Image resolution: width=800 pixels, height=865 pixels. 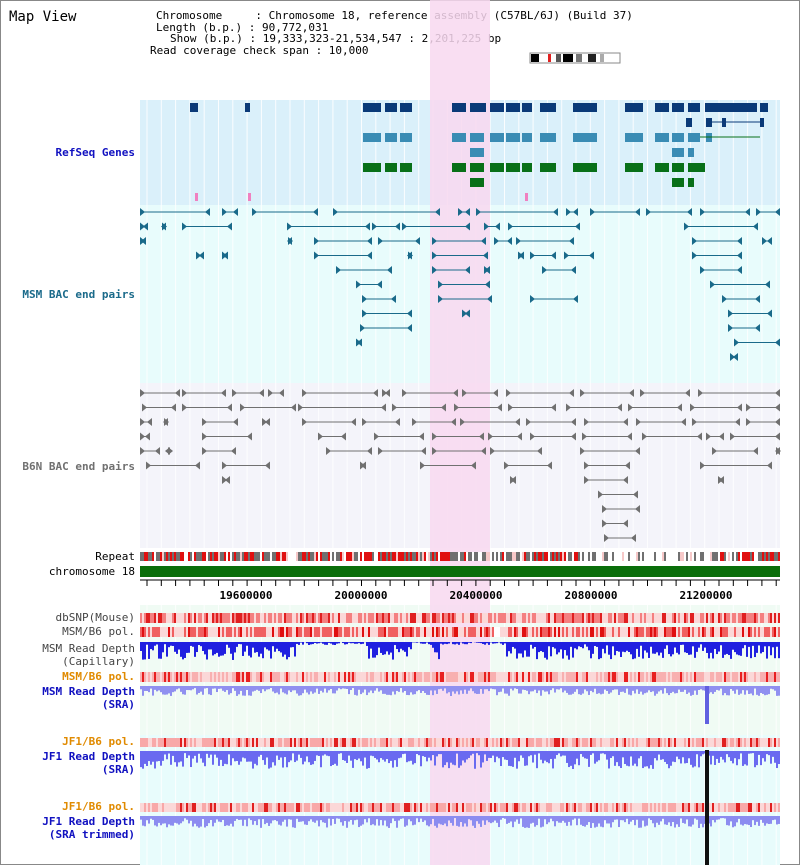 I want to click on b6n-bac-pairs, so click(x=460, y=465).